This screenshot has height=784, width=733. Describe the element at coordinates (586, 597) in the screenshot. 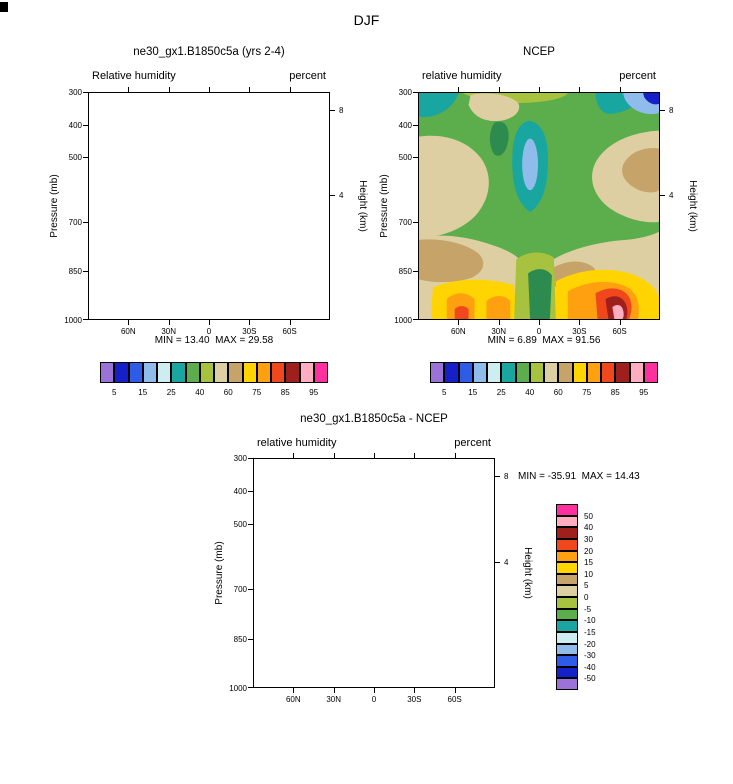

I see `colorbar-label: 0` at that location.